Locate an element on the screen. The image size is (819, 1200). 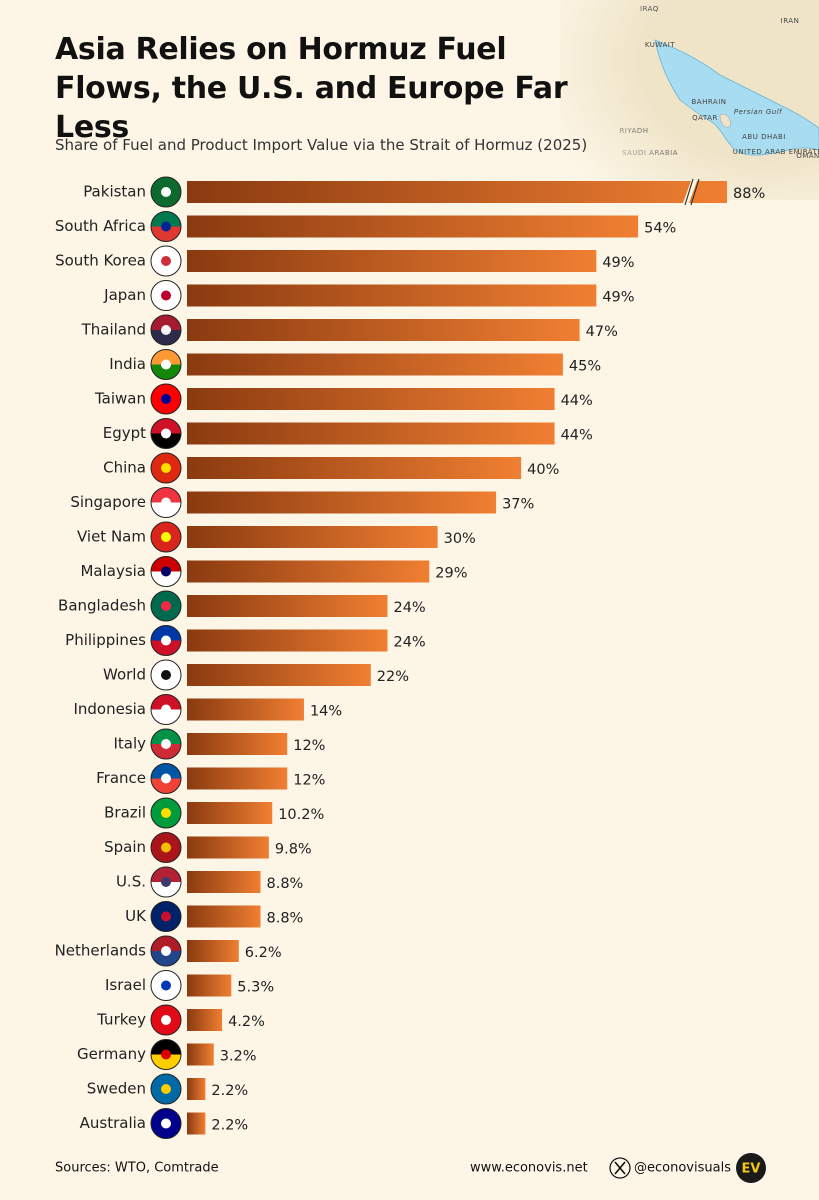
axis-break-gap is located at coordinates (690, 192).